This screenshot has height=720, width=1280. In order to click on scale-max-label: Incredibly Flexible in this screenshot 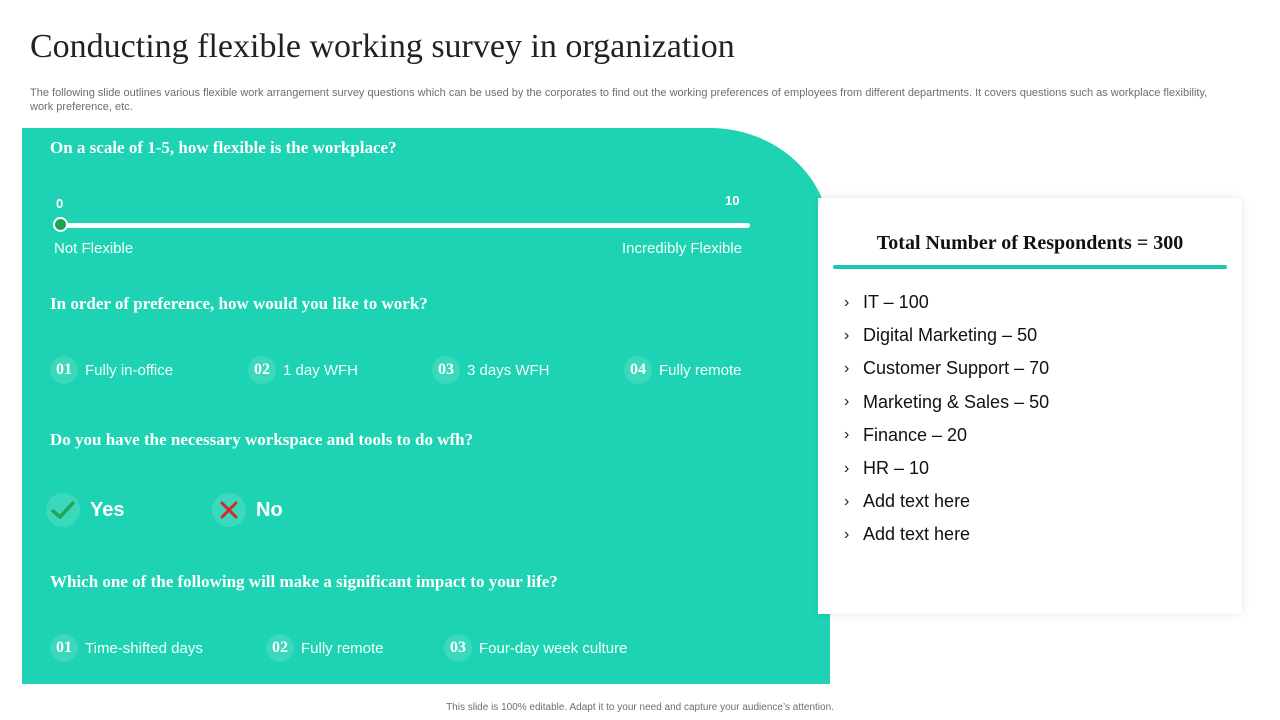, I will do `click(682, 248)`.